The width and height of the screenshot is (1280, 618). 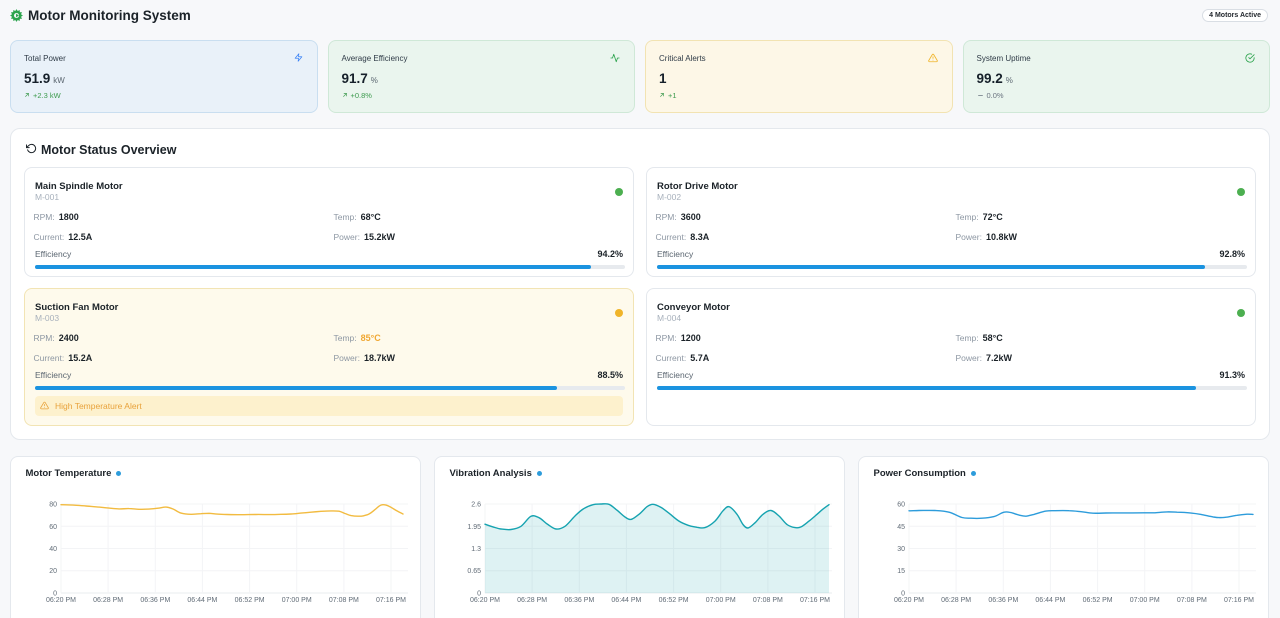 I want to click on svg-text: 30, so click(x=901, y=549).